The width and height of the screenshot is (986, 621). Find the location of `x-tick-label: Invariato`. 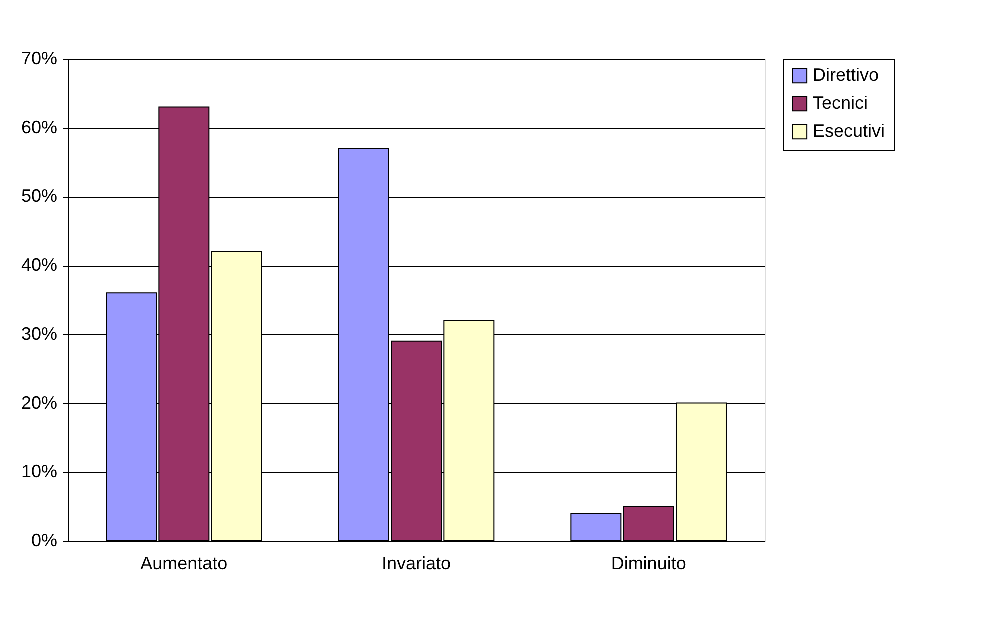

x-tick-label: Invariato is located at coordinates (417, 564).